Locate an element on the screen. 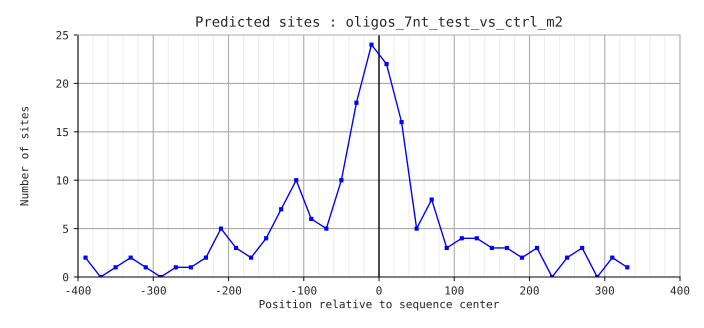  x-tick-label: -100 is located at coordinates (304, 290).